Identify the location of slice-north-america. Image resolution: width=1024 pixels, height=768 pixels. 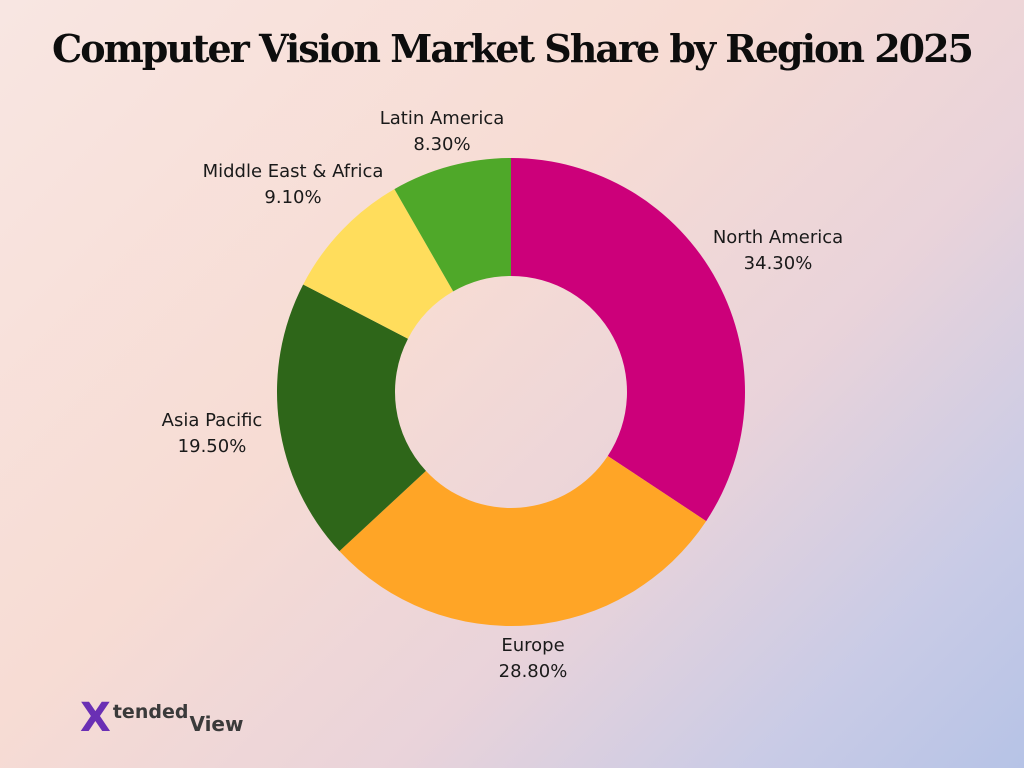
(628, 340).